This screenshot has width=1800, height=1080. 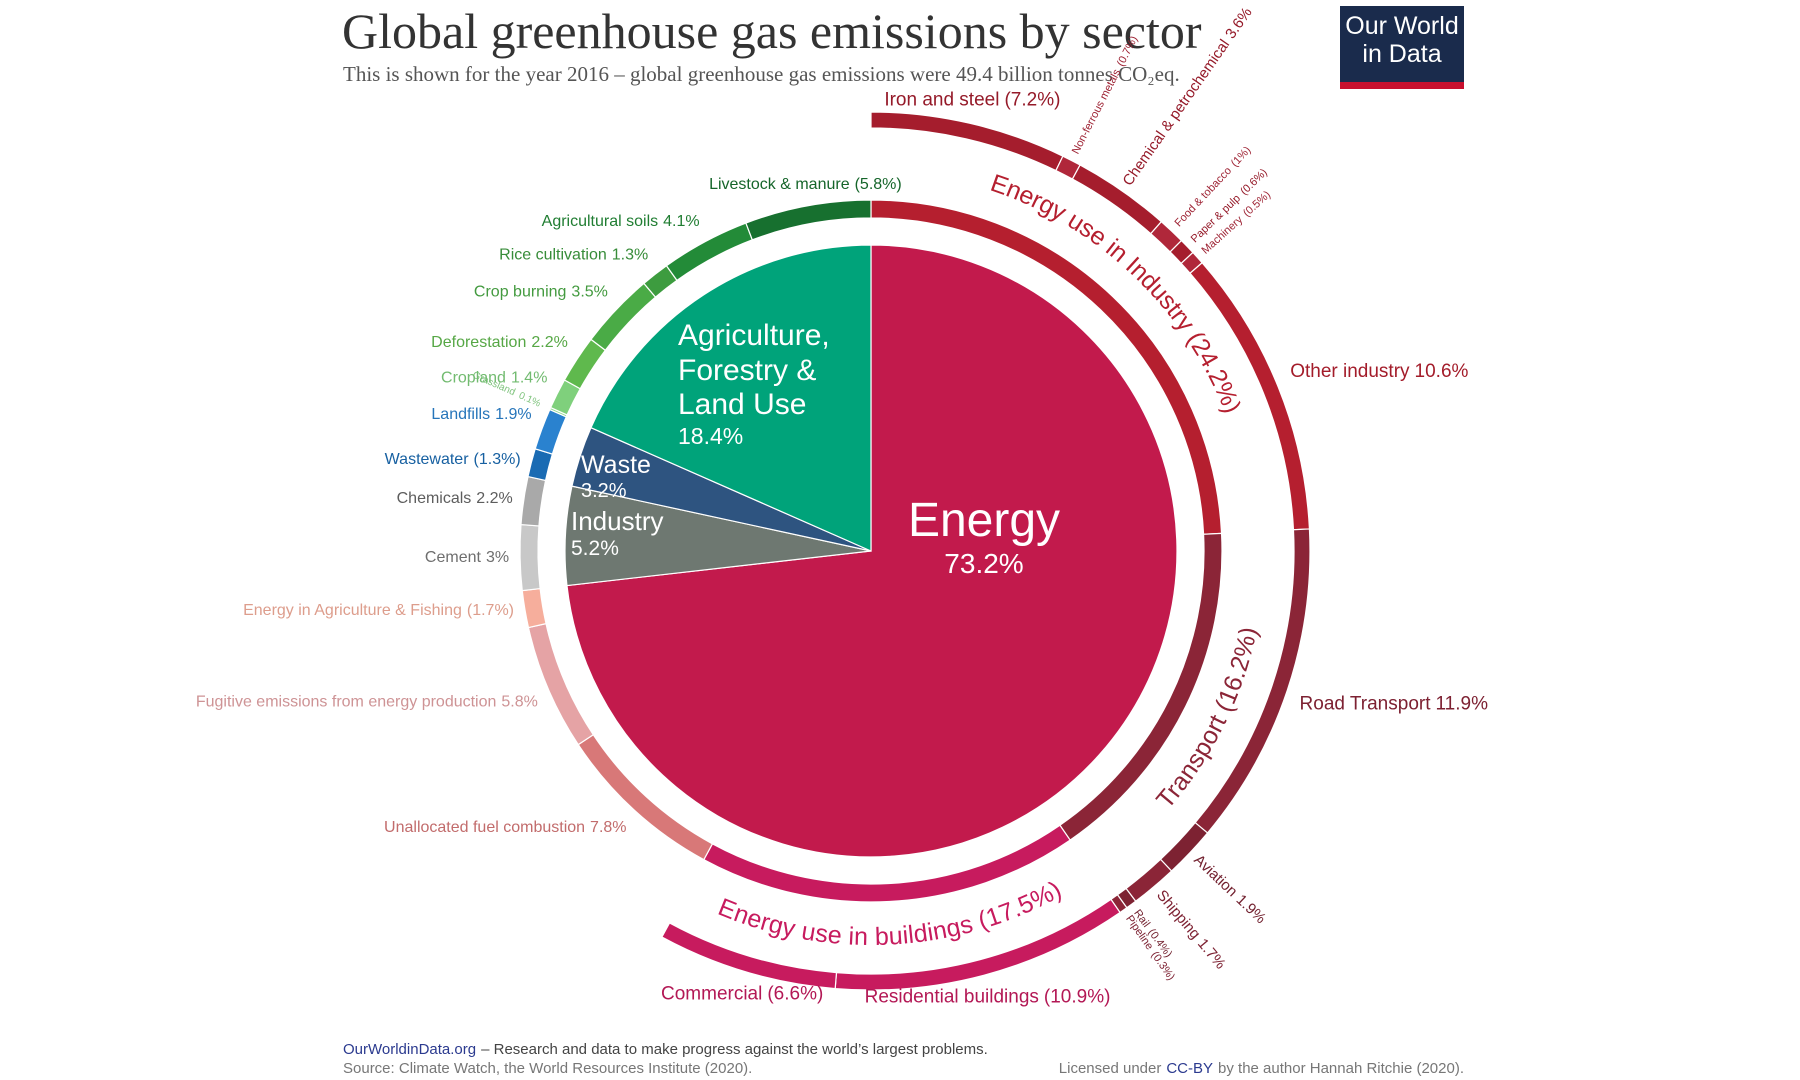 What do you see at coordinates (1211, 953) in the screenshot?
I see `label-value: 1.7%` at bounding box center [1211, 953].